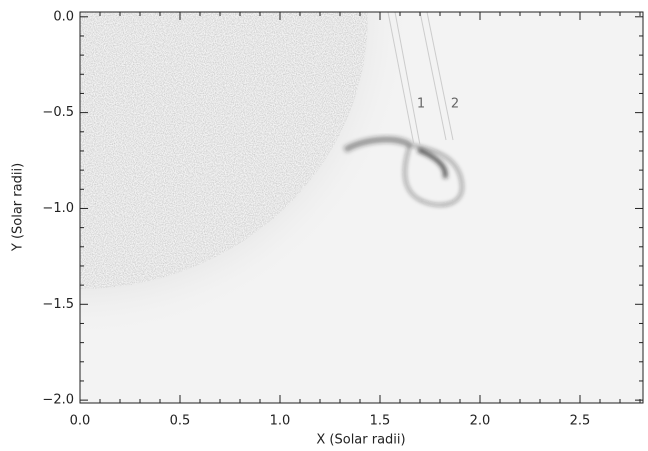 The height and width of the screenshot is (451, 648). I want to click on y-tick-label: −2.0, so click(58, 400).